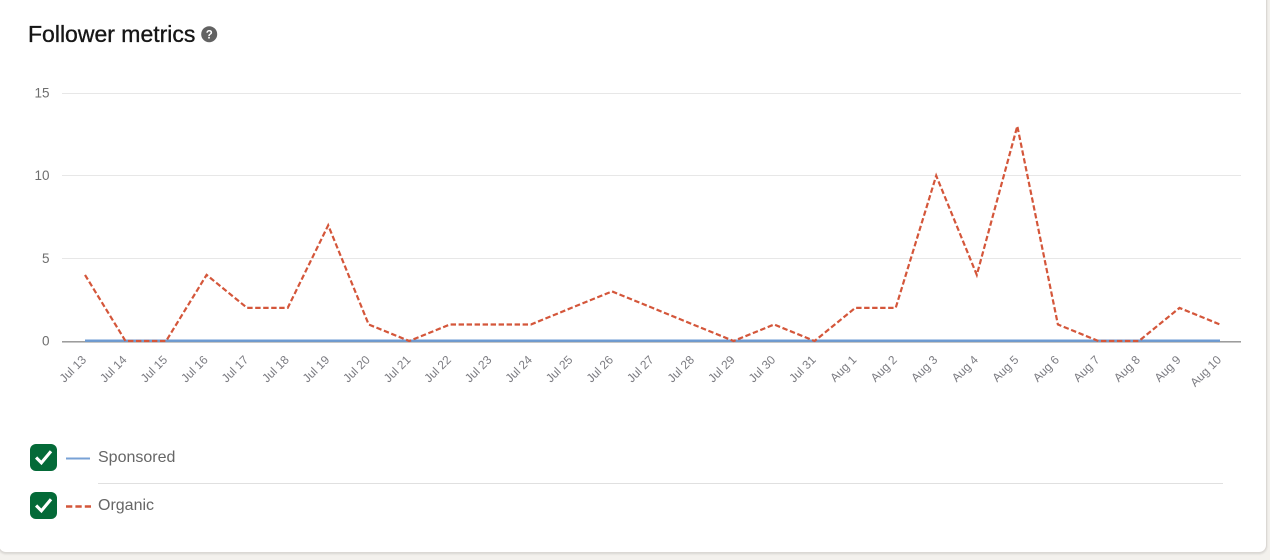  Describe the element at coordinates (843, 368) in the screenshot. I see `svg-text: Aug 1` at that location.